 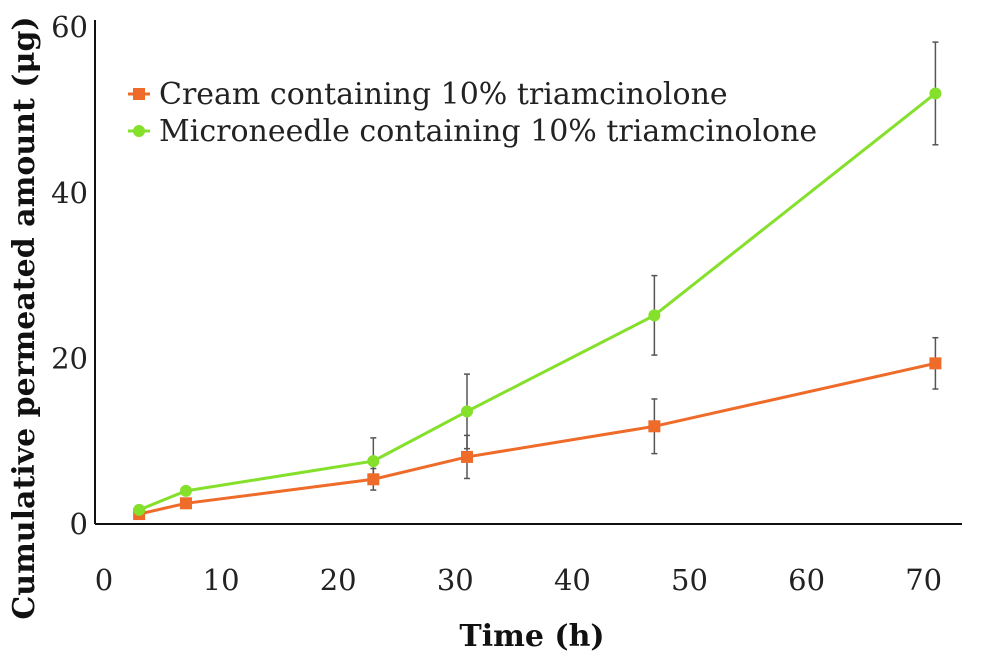 I want to click on x-tick-label: 50, so click(x=689, y=580).